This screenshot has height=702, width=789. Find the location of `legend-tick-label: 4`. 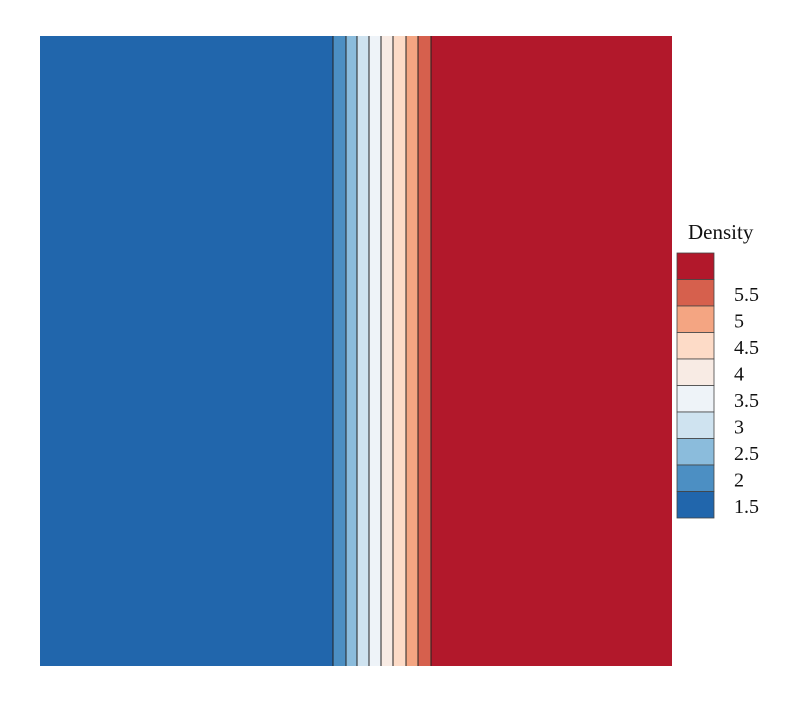

legend-tick-label: 4 is located at coordinates (739, 375).